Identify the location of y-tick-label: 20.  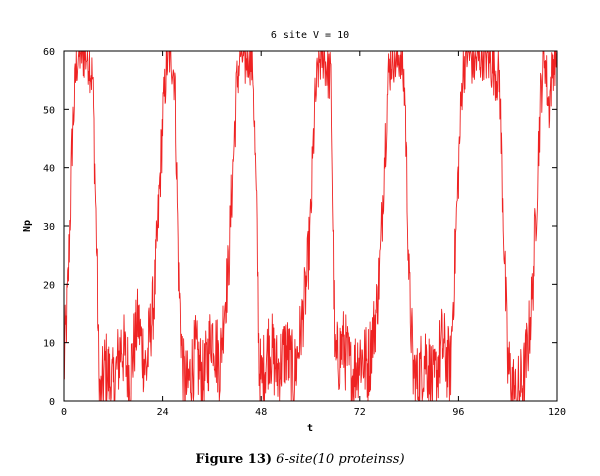
(49, 285).